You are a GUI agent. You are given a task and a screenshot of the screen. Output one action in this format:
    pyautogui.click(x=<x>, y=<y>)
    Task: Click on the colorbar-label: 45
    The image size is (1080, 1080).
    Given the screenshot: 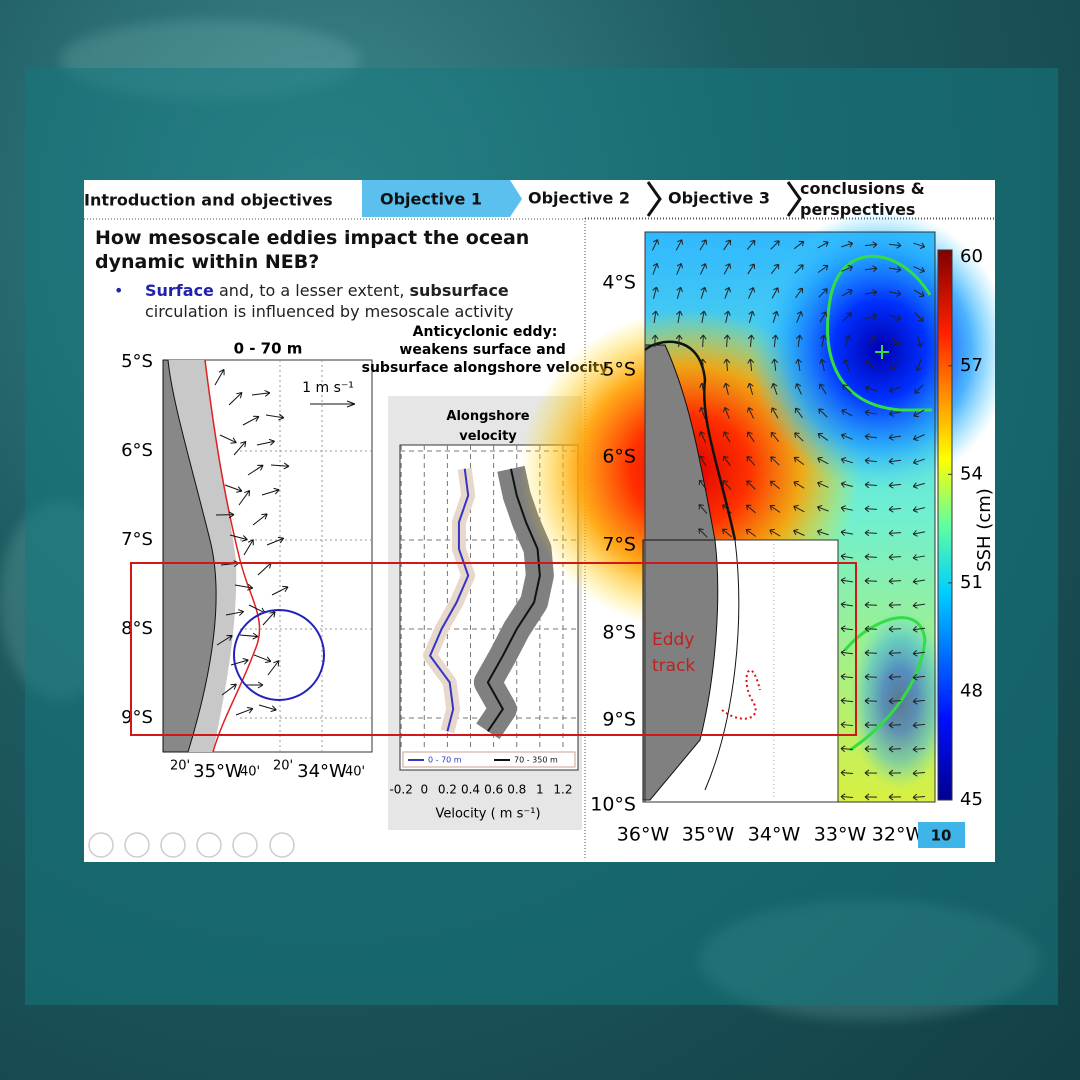 What is the action you would take?
    pyautogui.click(x=971, y=799)
    